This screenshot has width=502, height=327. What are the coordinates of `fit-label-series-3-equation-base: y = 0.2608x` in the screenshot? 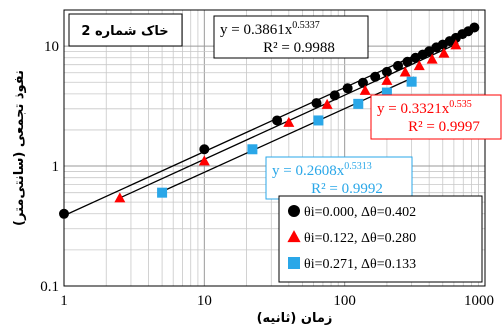 It's located at (308, 171).